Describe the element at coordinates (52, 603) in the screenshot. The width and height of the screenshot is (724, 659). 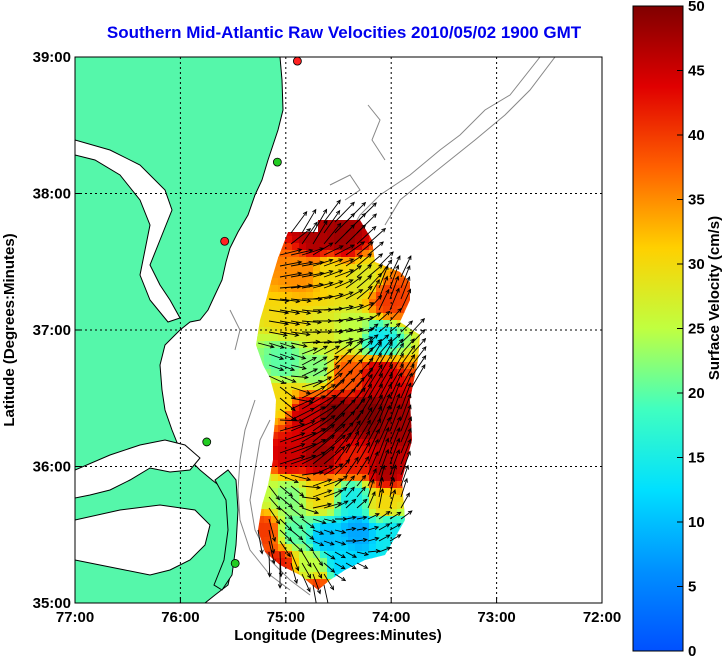
I see `y-tick-label: 35:00` at that location.